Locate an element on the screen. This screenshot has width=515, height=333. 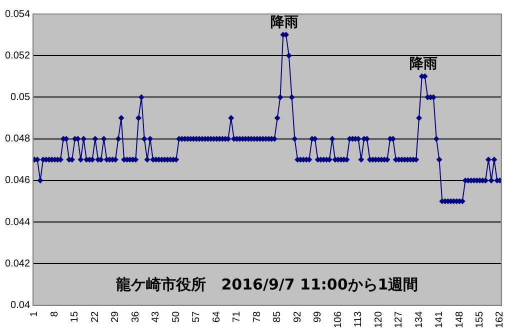
y-tick-label: 0.054 is located at coordinates (17, 14).